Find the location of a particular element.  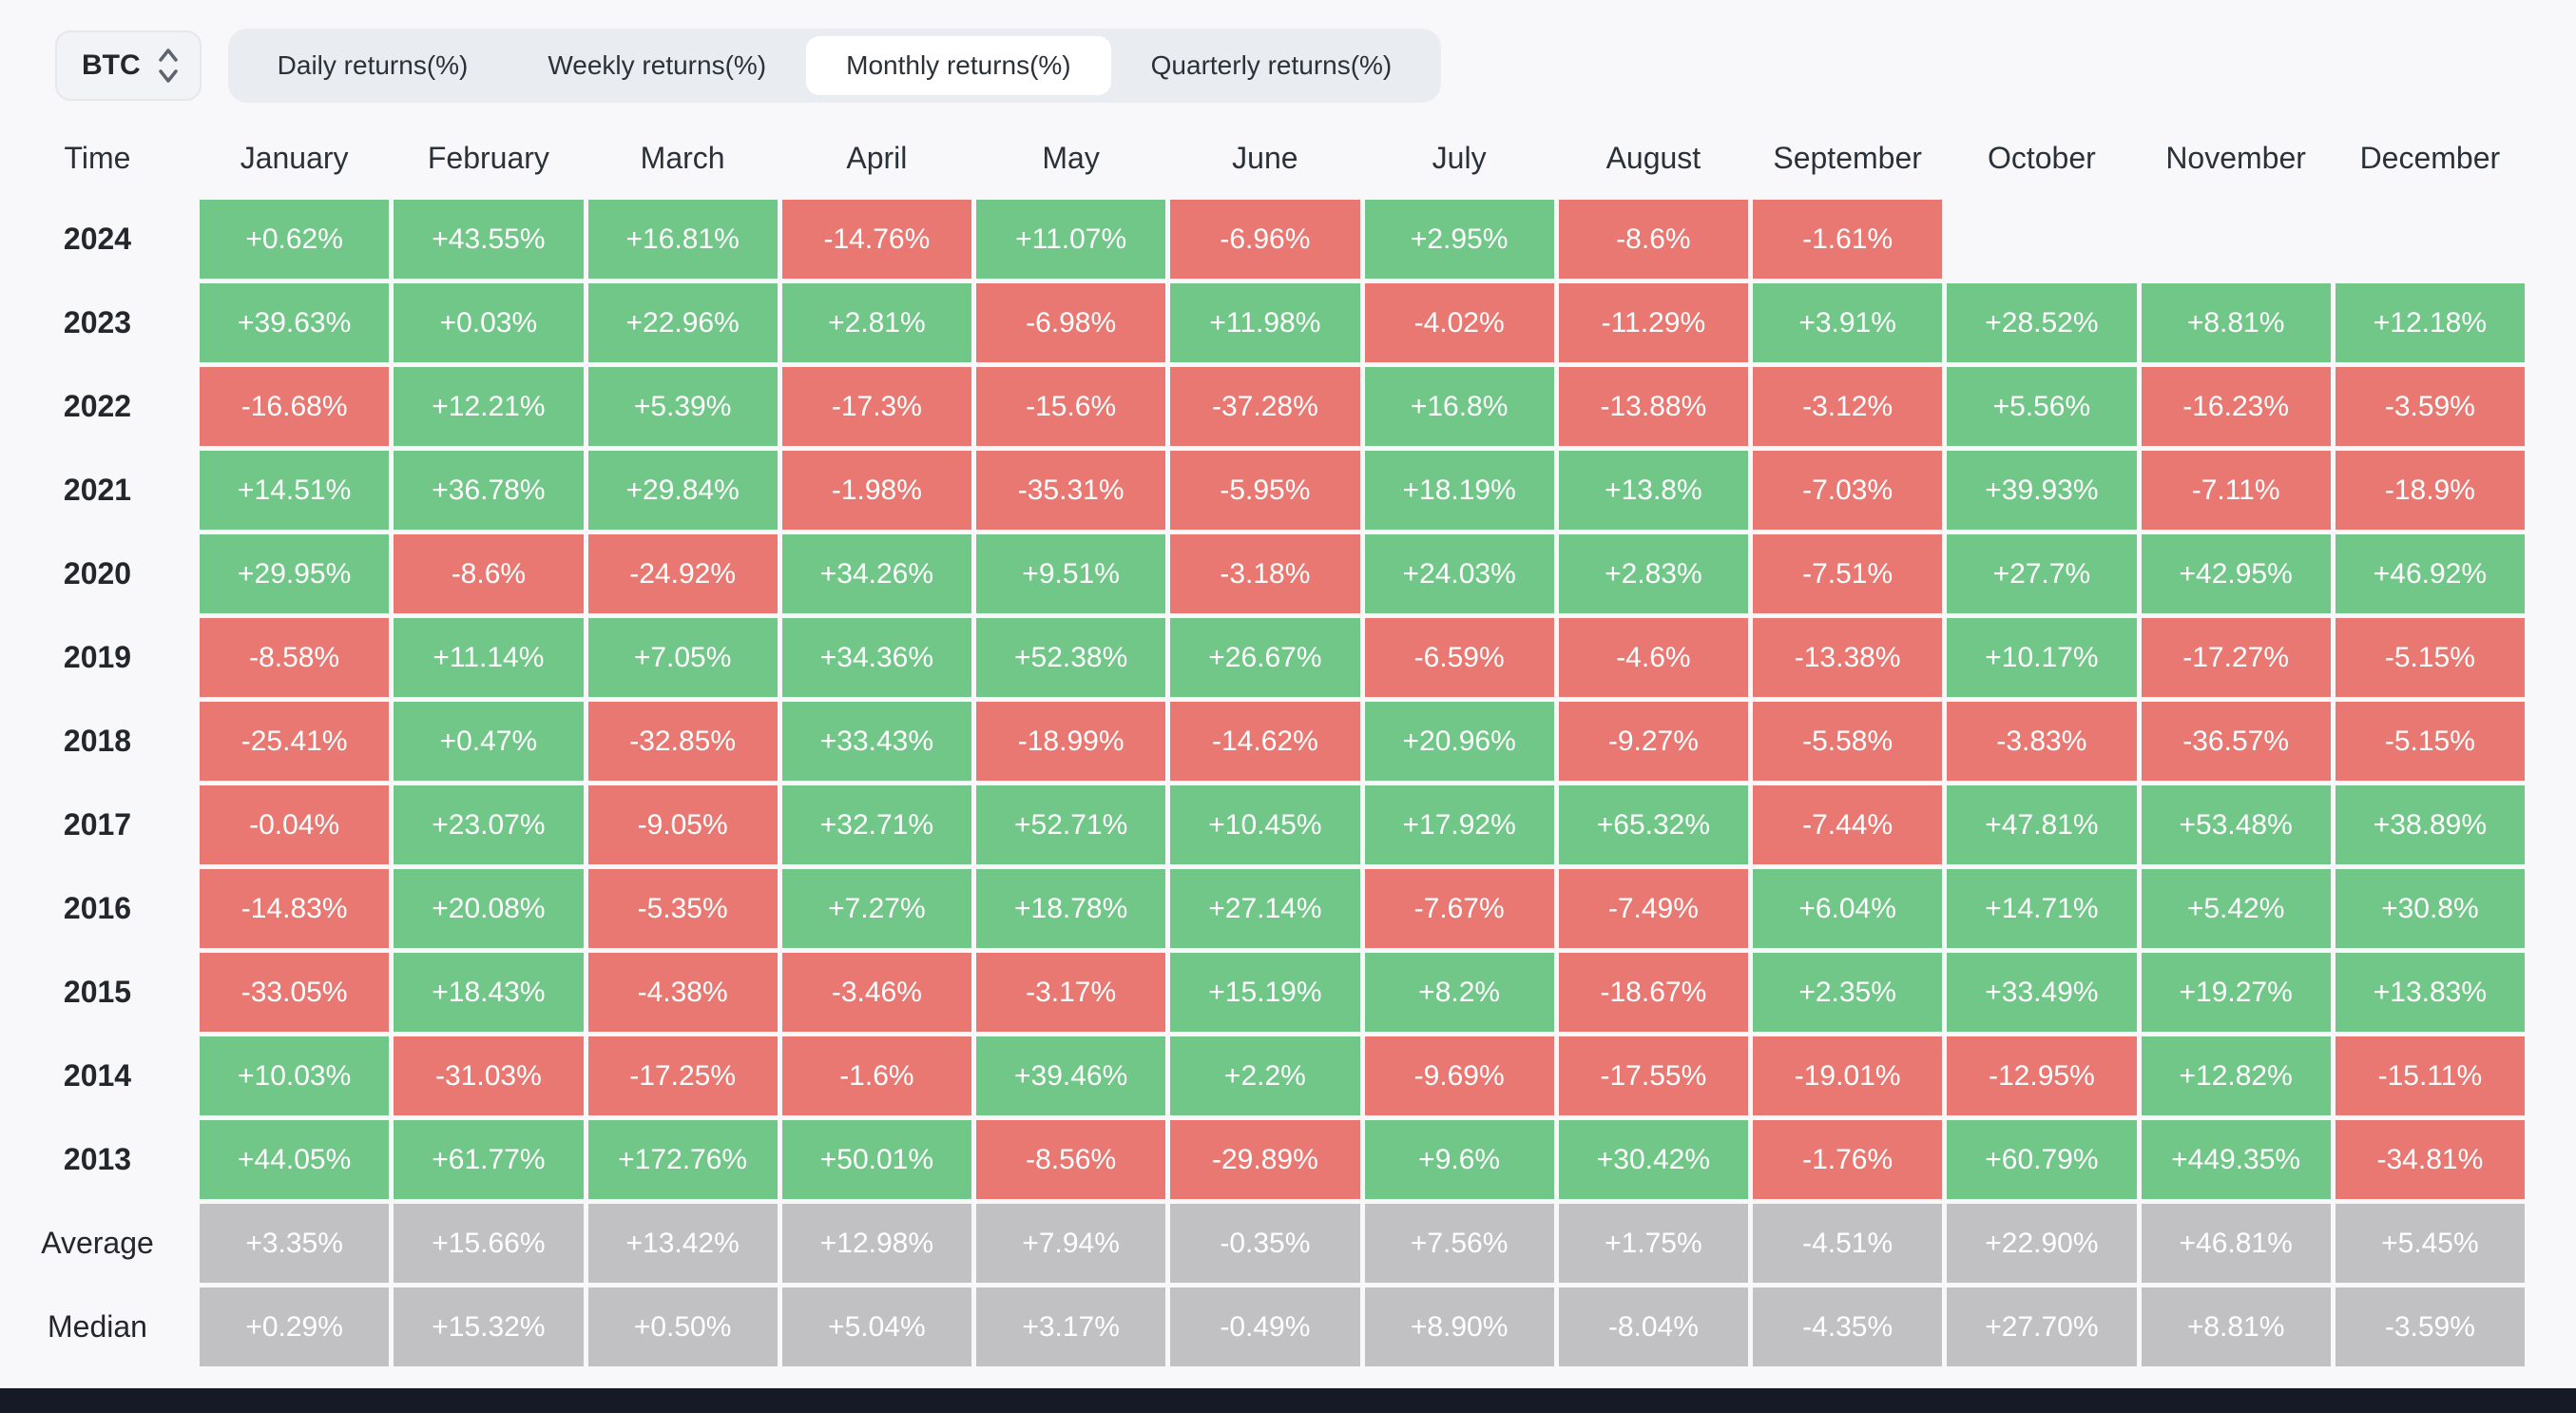

return-cell: +449.35% is located at coordinates (2236, 1159).